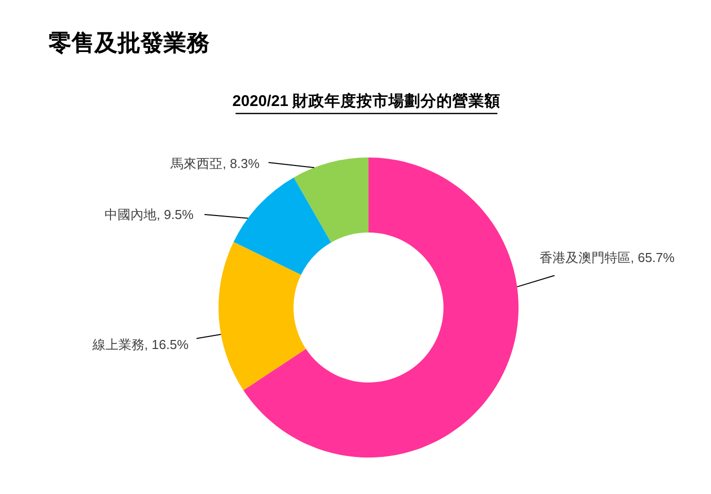  I want to click on chart-subtitle: 2020/21 財政年度按市場劃分的營業額, so click(366, 100).